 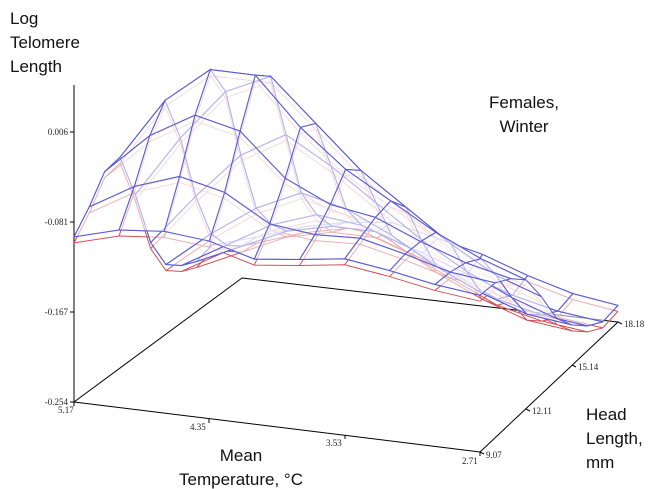 I want to click on x-tick-labels: 5.17 4.35 3.53 2.71, so click(x=268, y=435).